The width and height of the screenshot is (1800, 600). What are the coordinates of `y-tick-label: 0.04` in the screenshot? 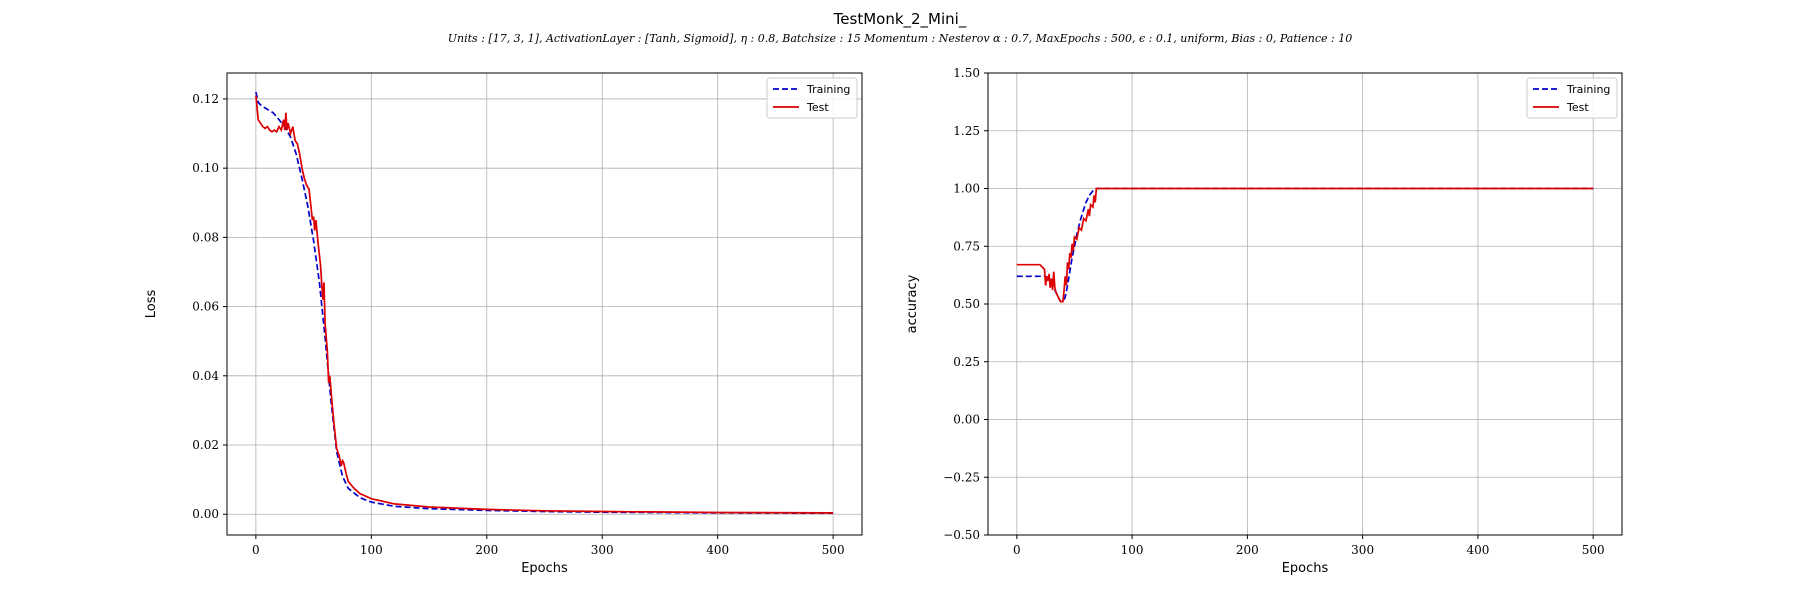 It's located at (205, 376).